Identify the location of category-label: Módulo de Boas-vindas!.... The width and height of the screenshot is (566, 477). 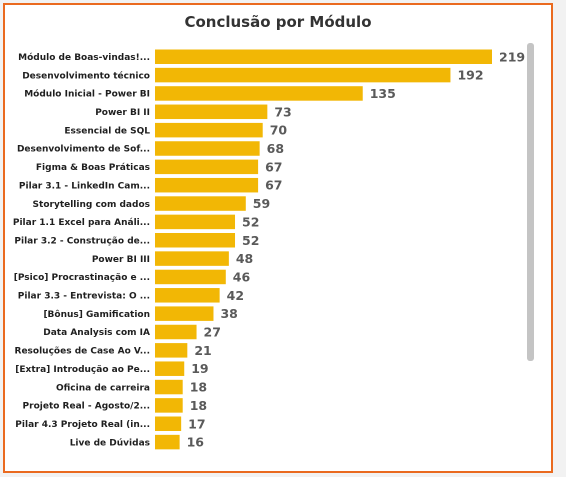
(84, 57).